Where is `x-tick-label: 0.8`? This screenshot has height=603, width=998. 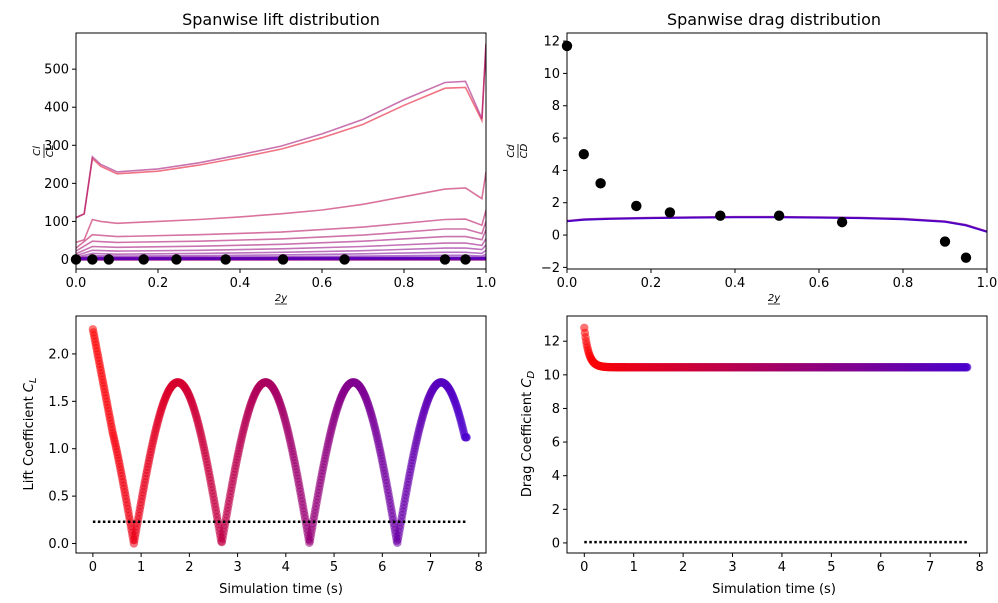
x-tick-label: 0.8 is located at coordinates (903, 283).